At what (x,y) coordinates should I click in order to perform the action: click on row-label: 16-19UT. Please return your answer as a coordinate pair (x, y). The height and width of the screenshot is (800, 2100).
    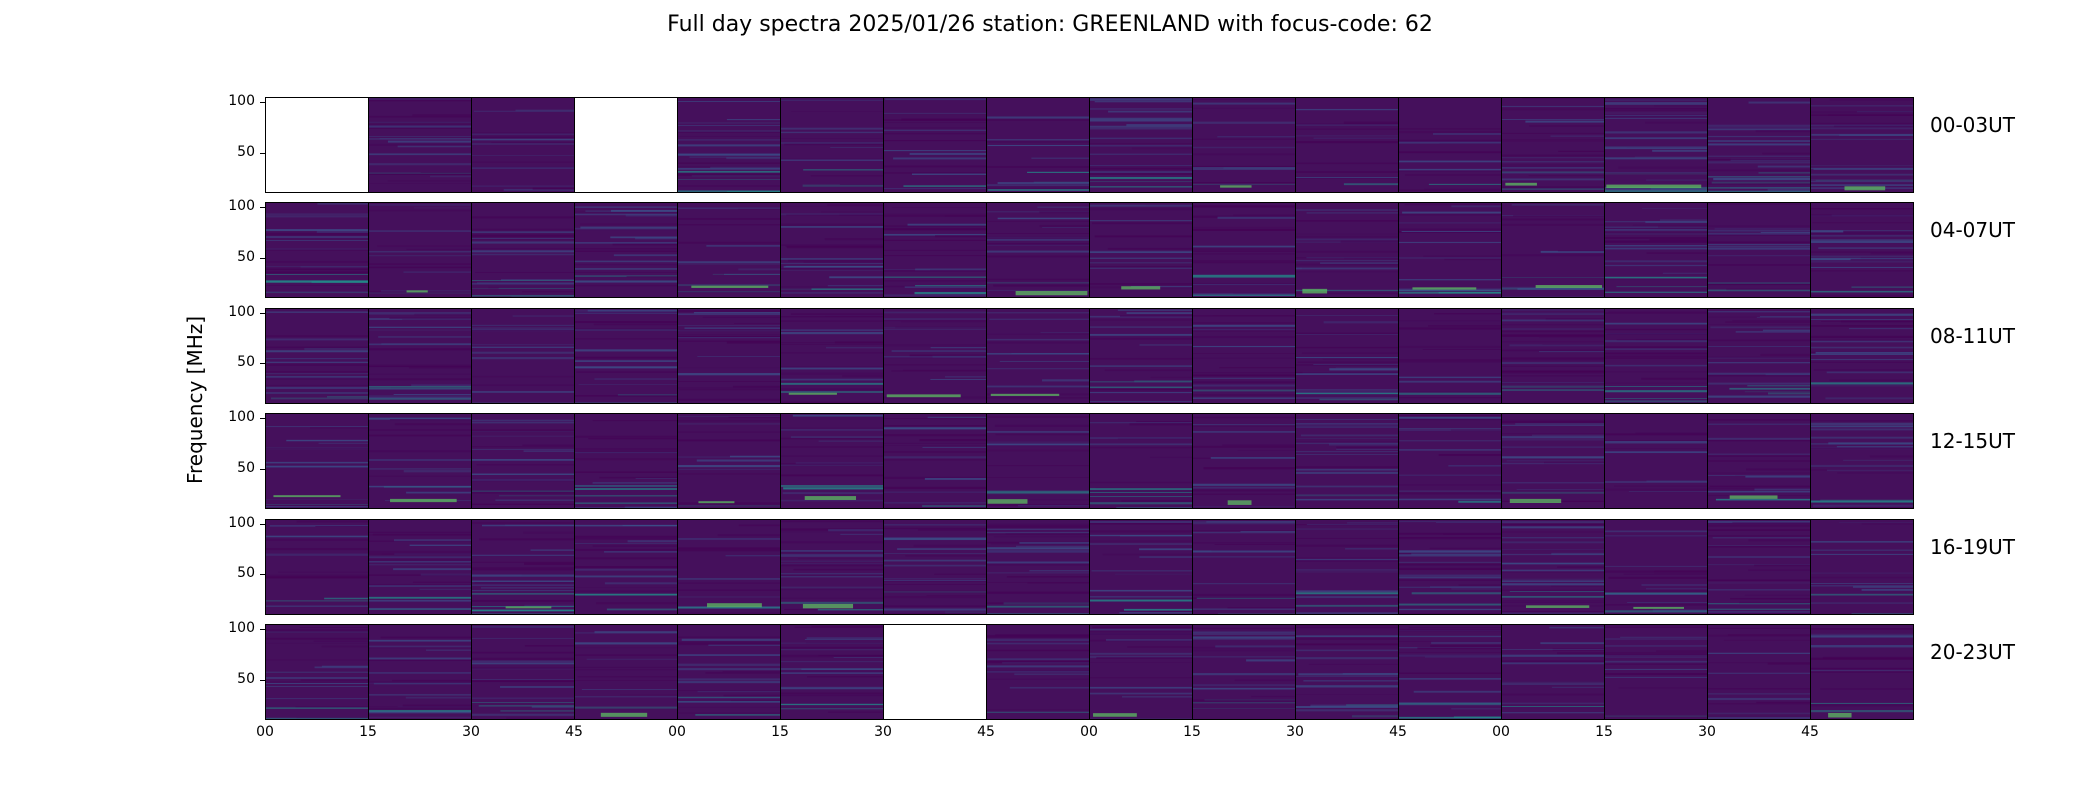
    Looking at the image, I should click on (1972, 546).